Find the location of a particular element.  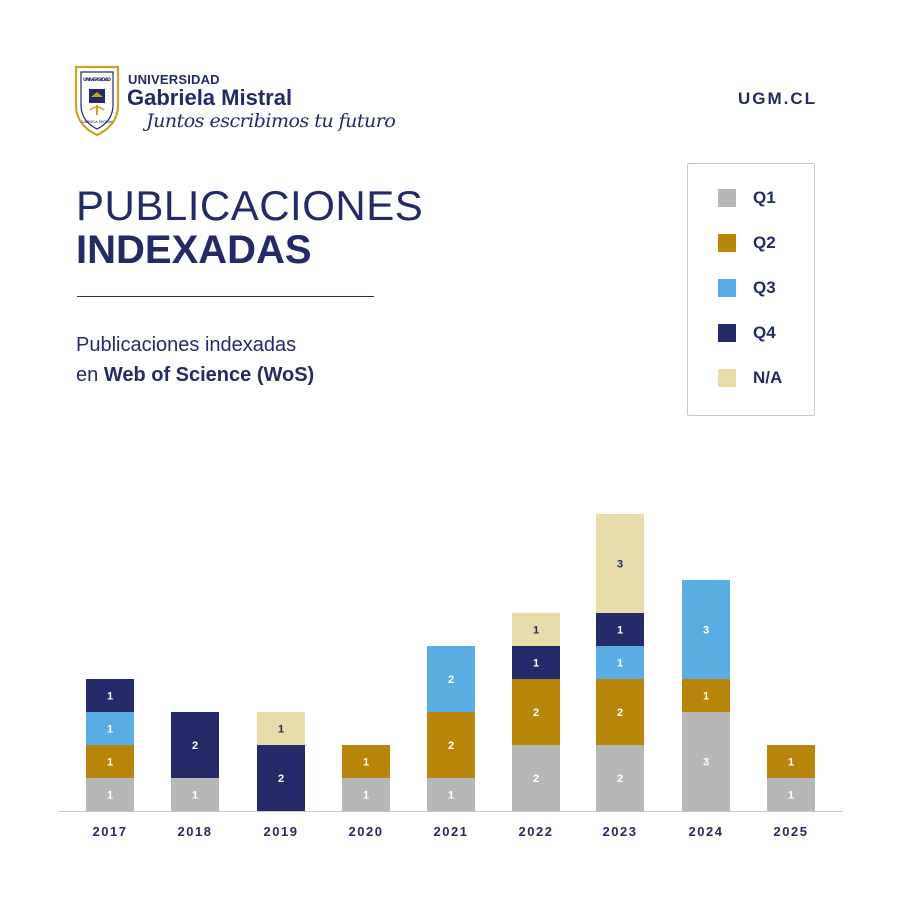

legend-swatch-q4 is located at coordinates (727, 333).